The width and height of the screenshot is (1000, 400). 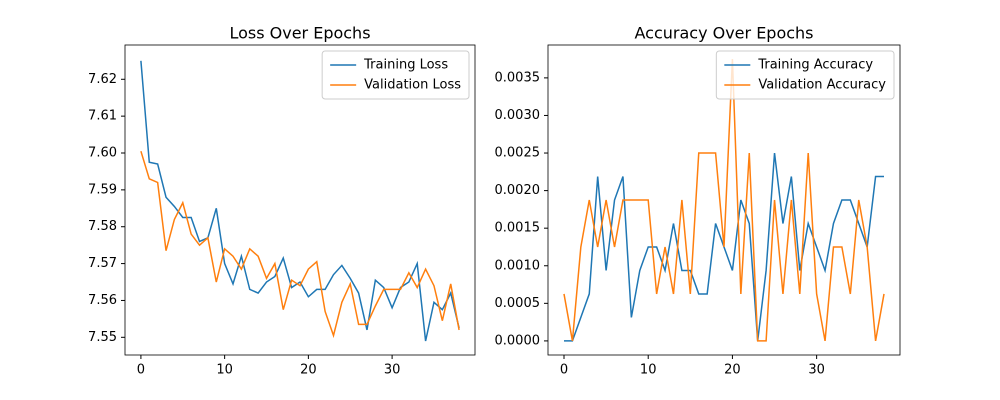 I want to click on y-tick-label: 7.59, so click(x=102, y=189).